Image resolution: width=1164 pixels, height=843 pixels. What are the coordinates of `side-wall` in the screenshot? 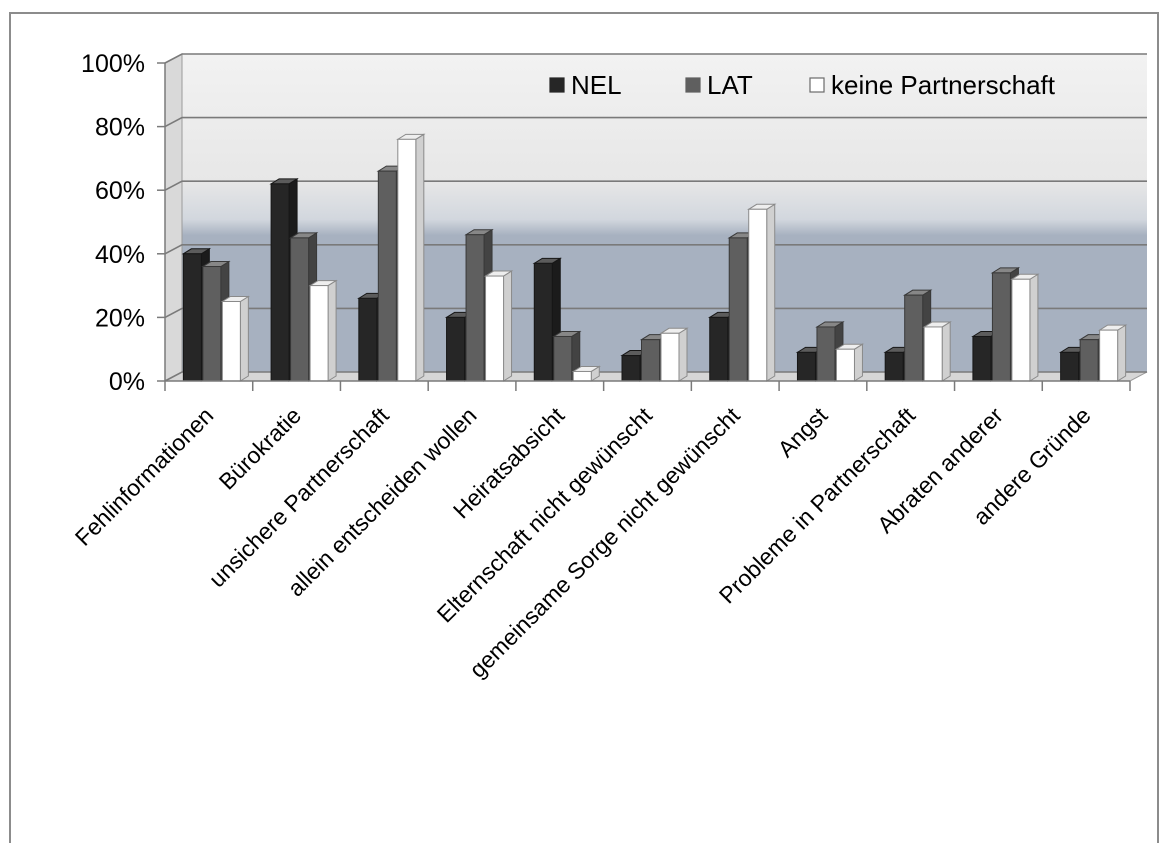 It's located at (173, 217).